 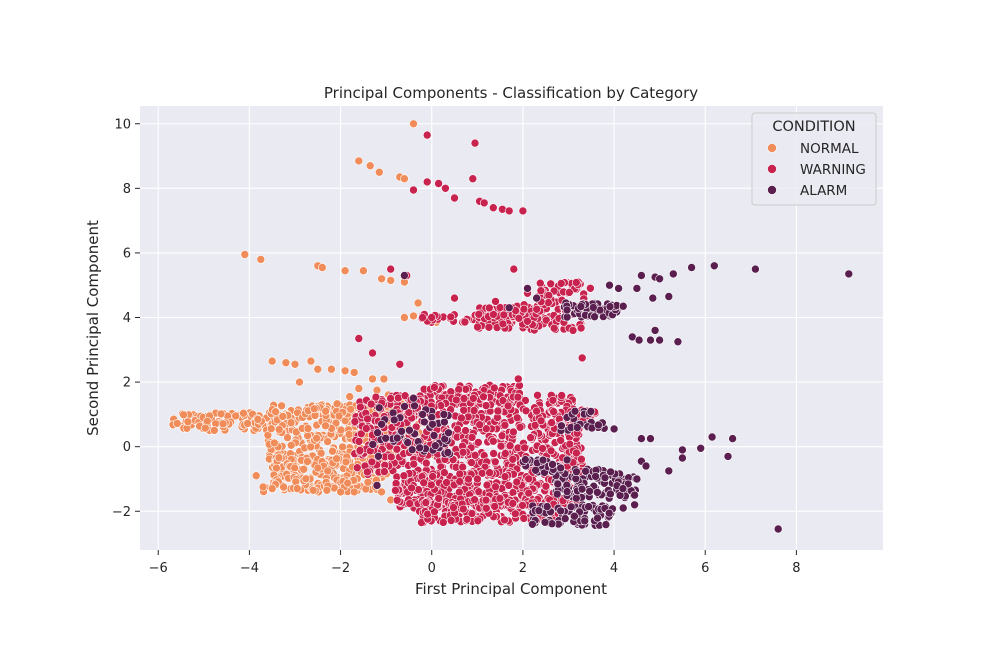 What do you see at coordinates (249, 568) in the screenshot?
I see `x-tick-label: −4` at bounding box center [249, 568].